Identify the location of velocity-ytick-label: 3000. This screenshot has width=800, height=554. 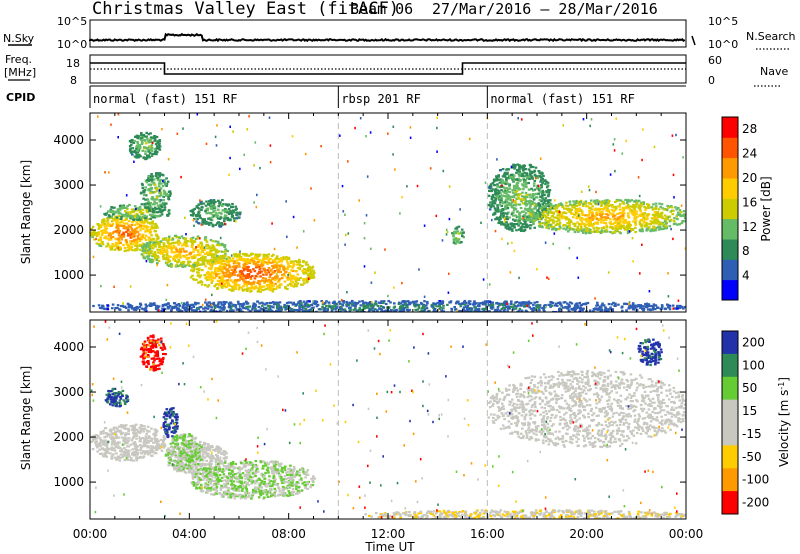
(68, 392).